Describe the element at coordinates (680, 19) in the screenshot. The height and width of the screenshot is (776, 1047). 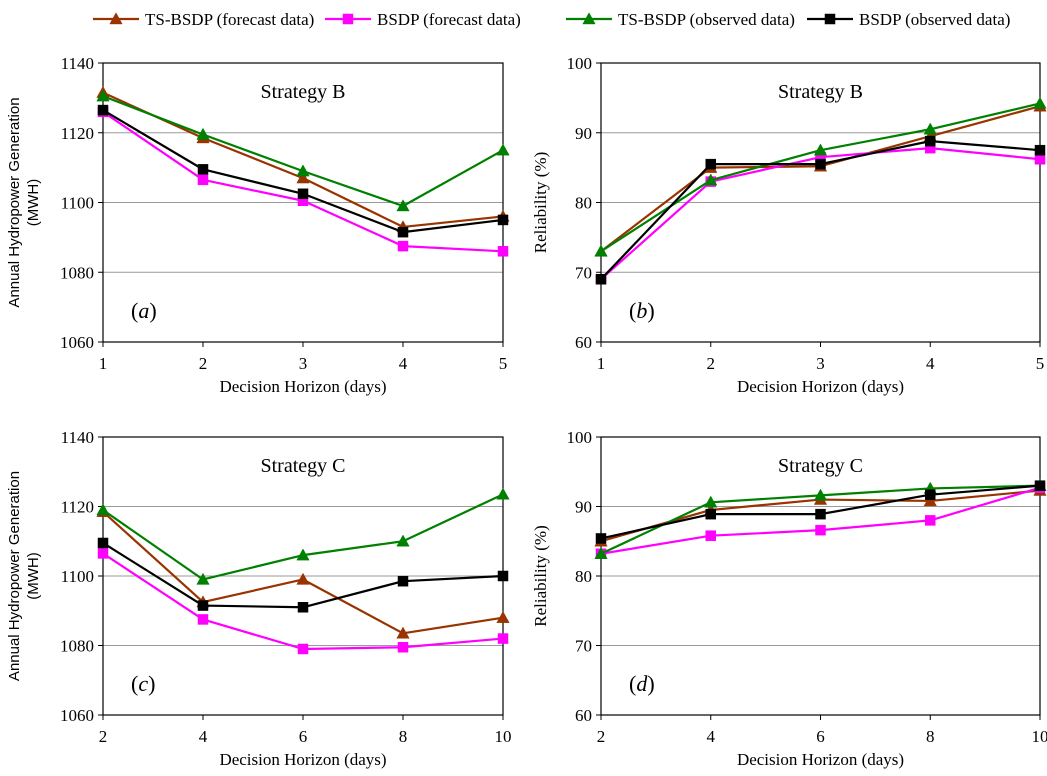
I see `legend-item: TS-BSDP (observed data)` at that location.